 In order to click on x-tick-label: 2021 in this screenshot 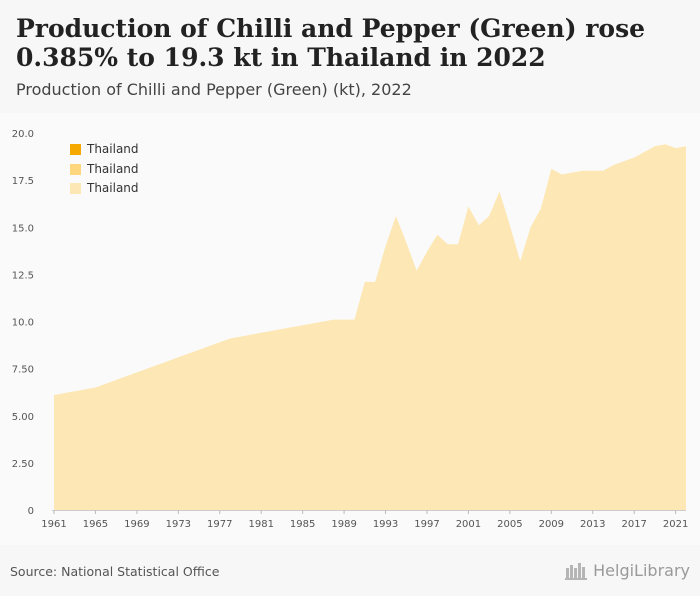, I will do `click(675, 524)`.